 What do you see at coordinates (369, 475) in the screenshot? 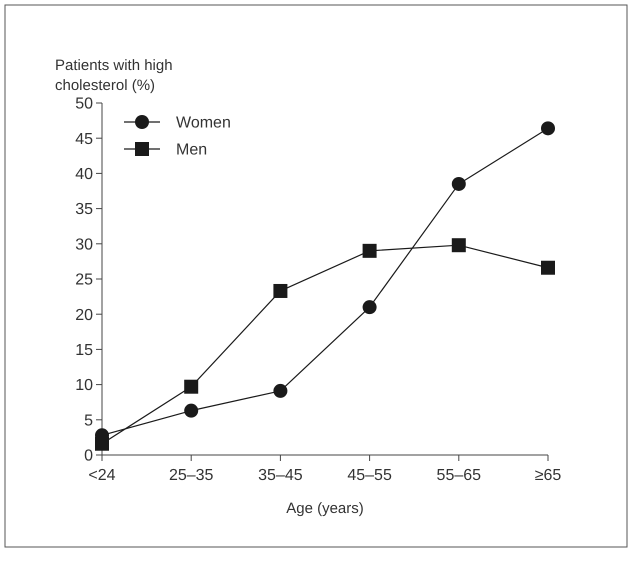
I see `x-tick-label: 45–55` at bounding box center [369, 475].